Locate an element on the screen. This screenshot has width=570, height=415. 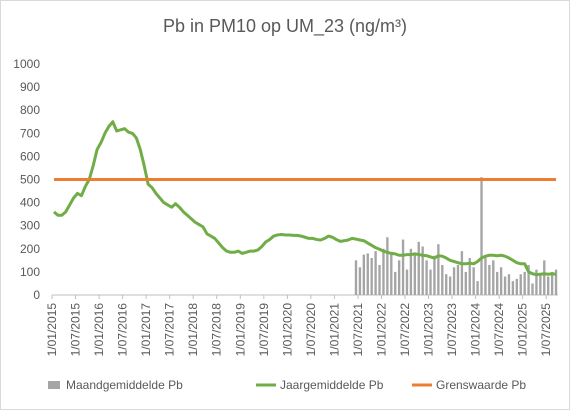
y-tick-label: 700 is located at coordinates (30, 133).